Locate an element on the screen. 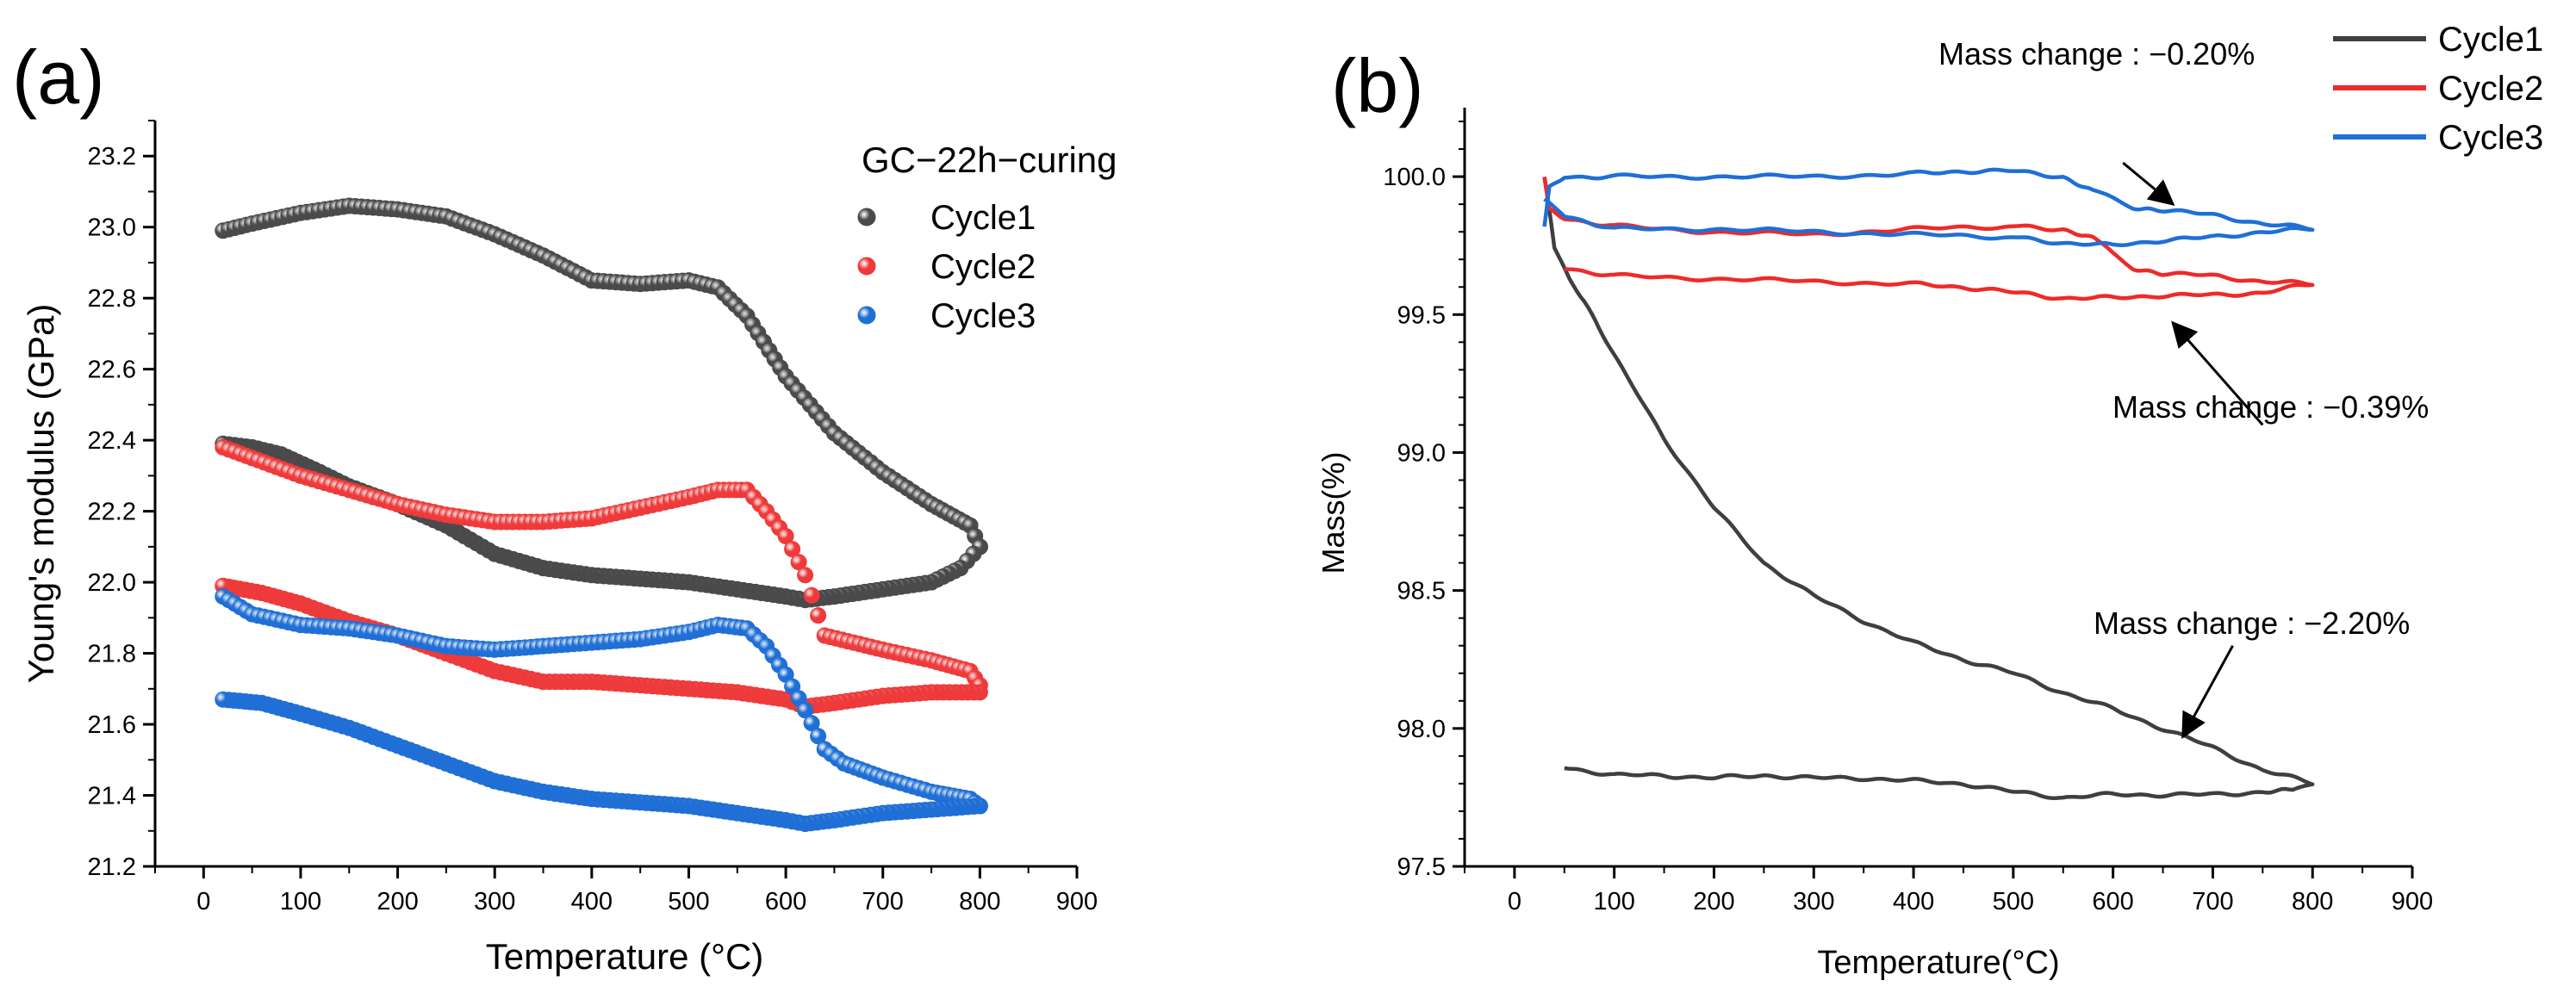 The width and height of the screenshot is (2576, 993). y-axis-label: Mass(%) is located at coordinates (1334, 513).